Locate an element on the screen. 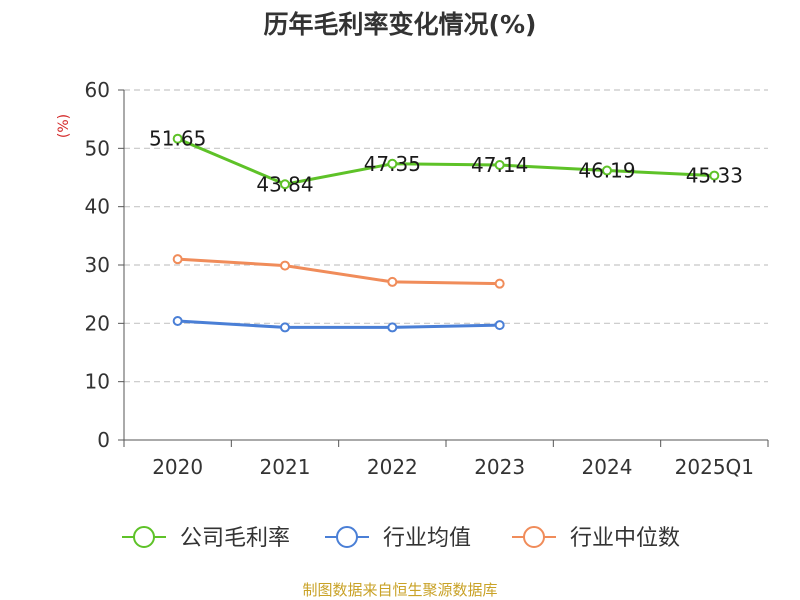  data-label: 43.84 is located at coordinates (284, 184).